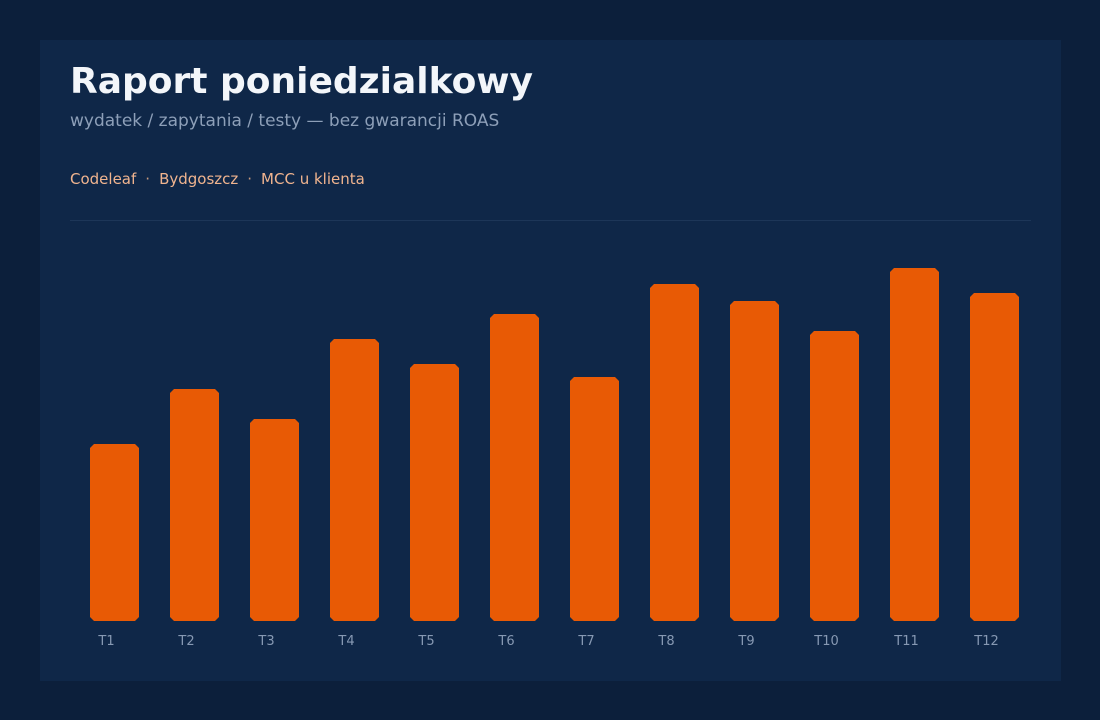  What do you see at coordinates (825, 641) in the screenshot?
I see `x-tick-label-t10: T10` at bounding box center [825, 641].